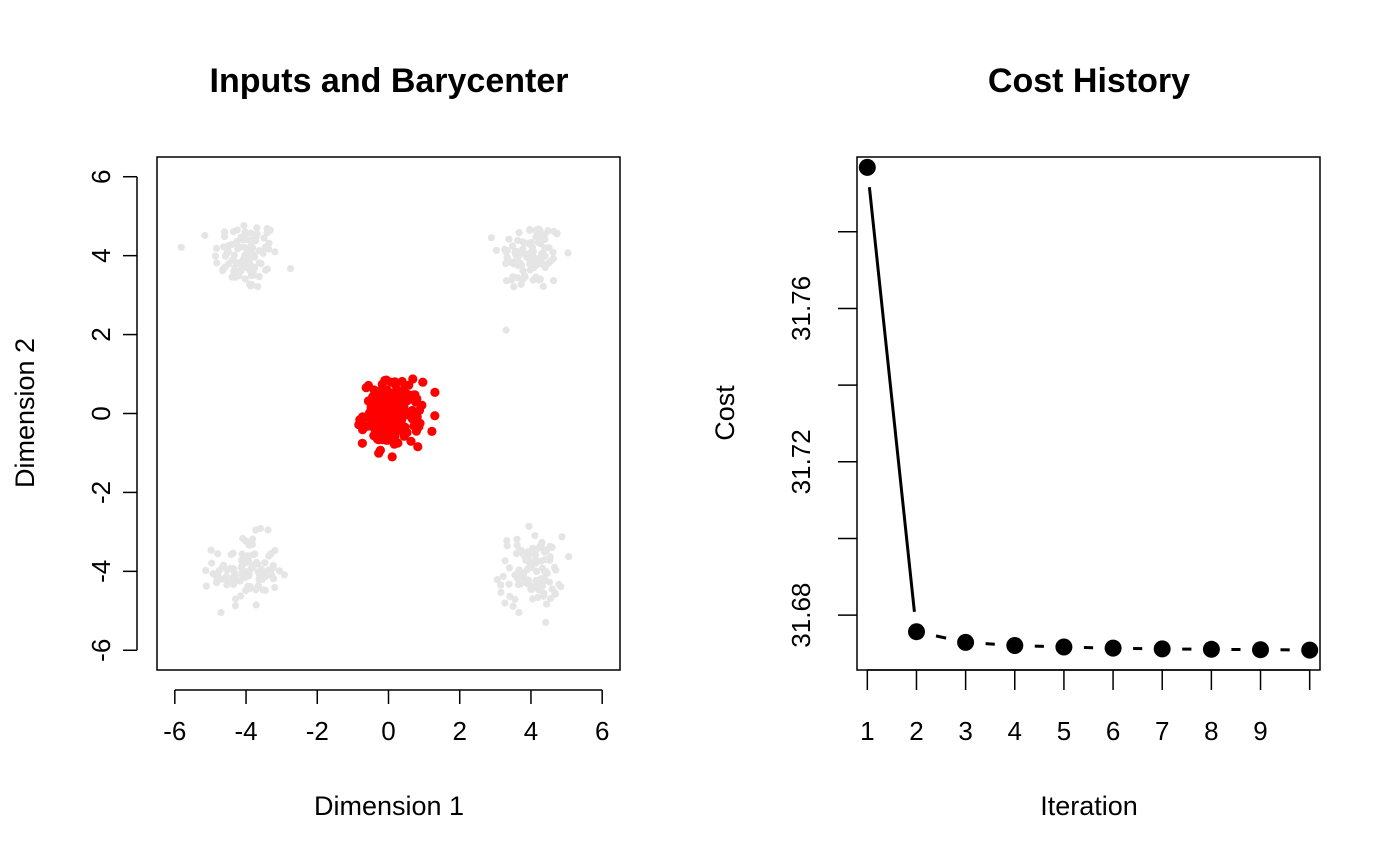 This screenshot has width=1400, height=866. What do you see at coordinates (25, 413) in the screenshot?
I see `scatter-ylabel: Dimension 2` at bounding box center [25, 413].